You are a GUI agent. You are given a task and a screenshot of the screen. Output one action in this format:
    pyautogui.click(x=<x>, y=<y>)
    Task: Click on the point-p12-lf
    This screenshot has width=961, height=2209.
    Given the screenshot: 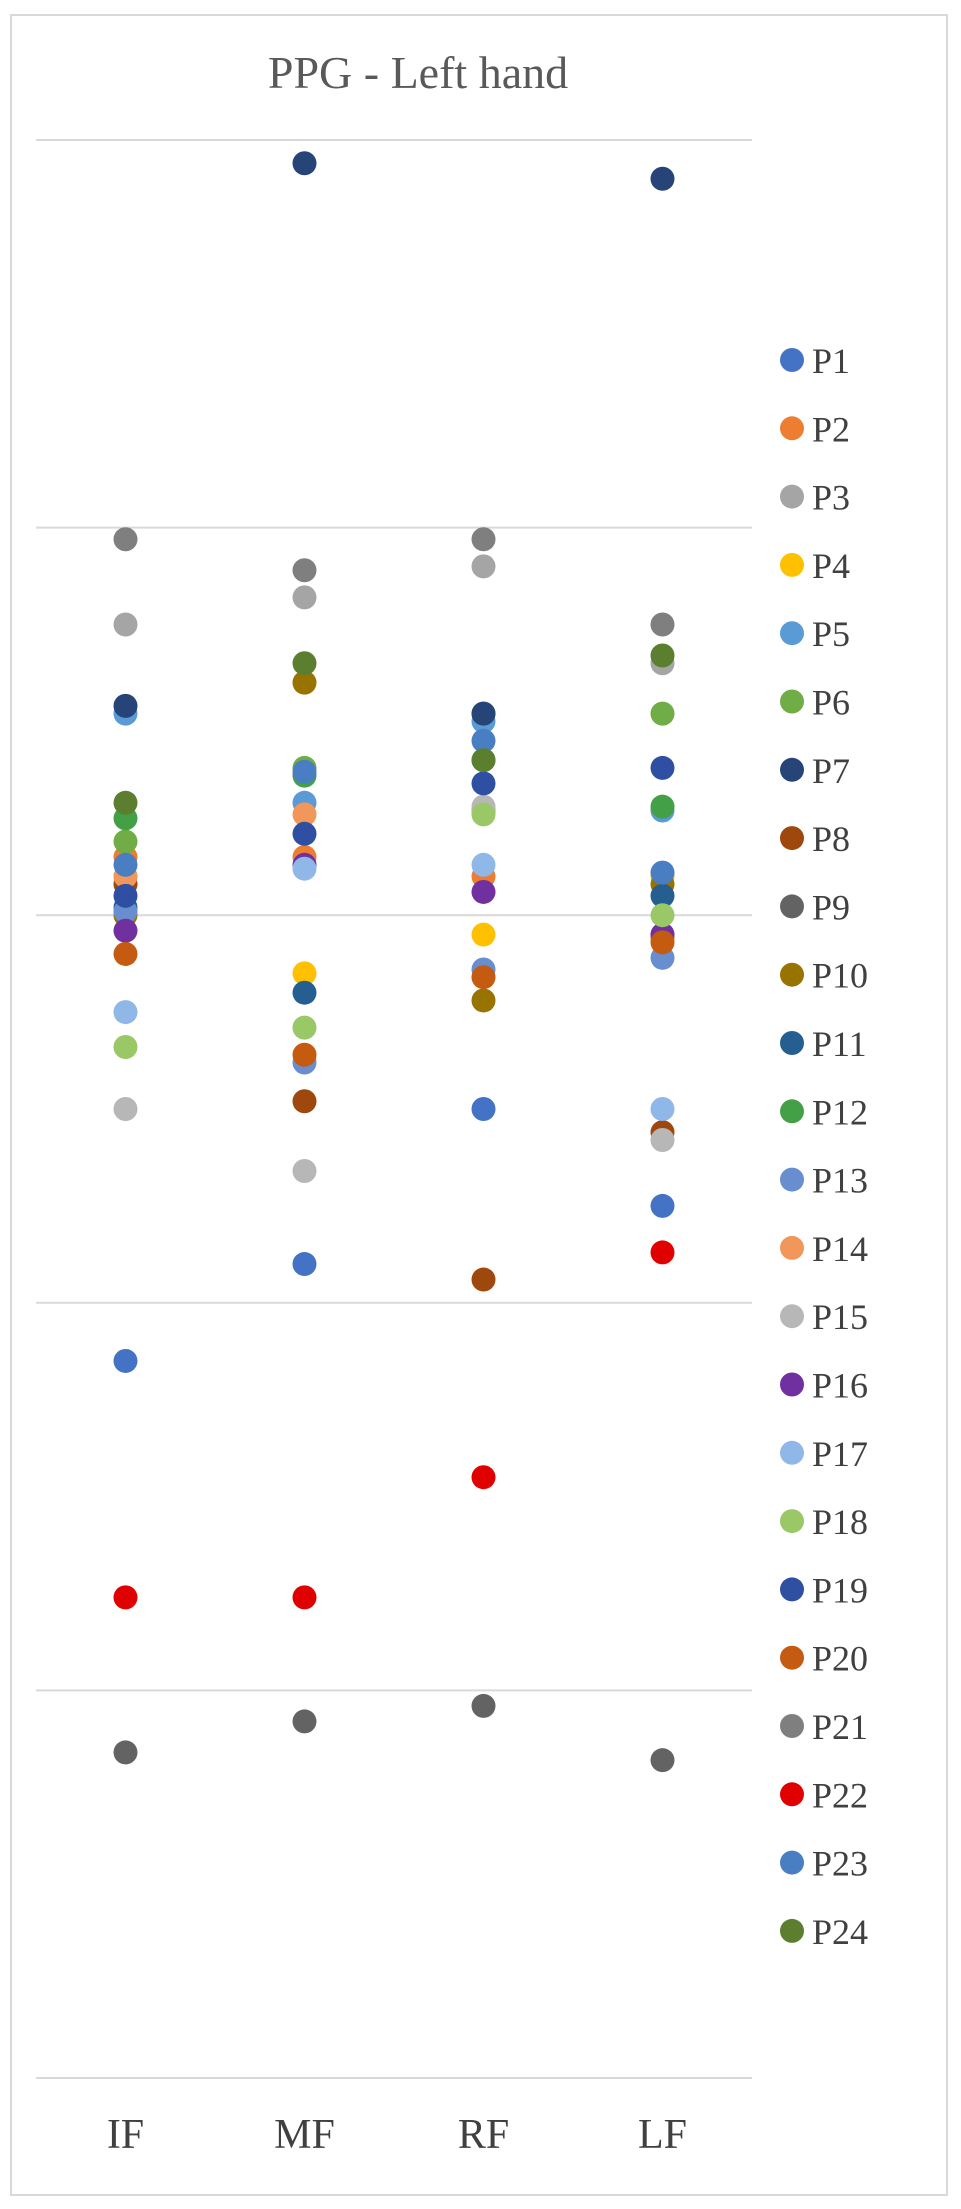 What is the action you would take?
    pyautogui.click(x=662, y=806)
    